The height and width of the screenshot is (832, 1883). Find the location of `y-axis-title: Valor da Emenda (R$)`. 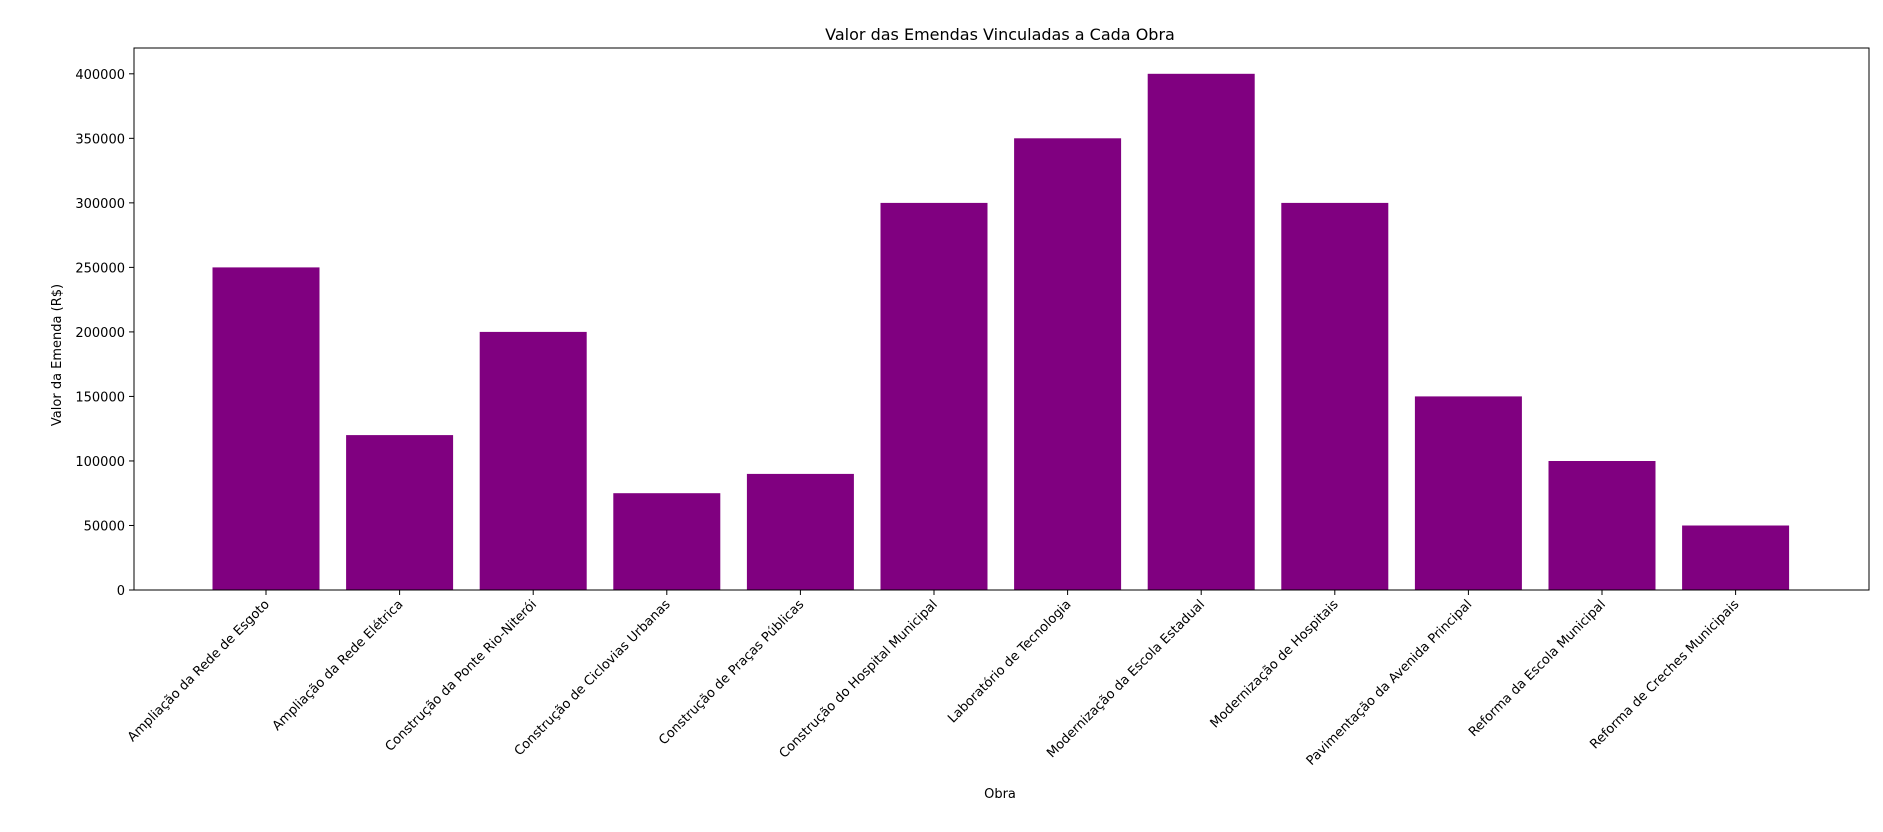

y-axis-title: Valor da Emenda (R$) is located at coordinates (57, 355).